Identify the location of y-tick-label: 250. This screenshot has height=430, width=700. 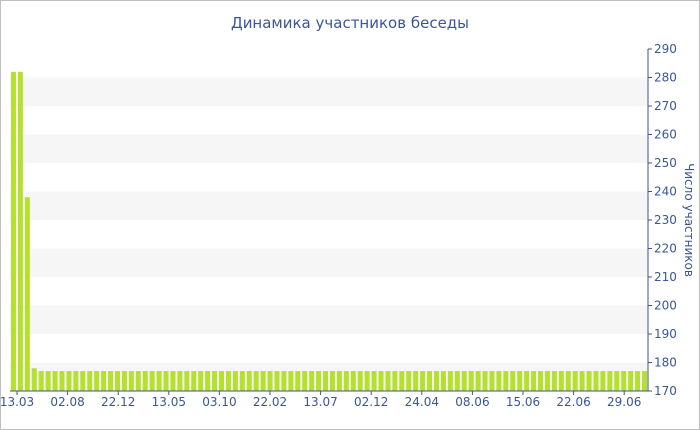
(665, 163).